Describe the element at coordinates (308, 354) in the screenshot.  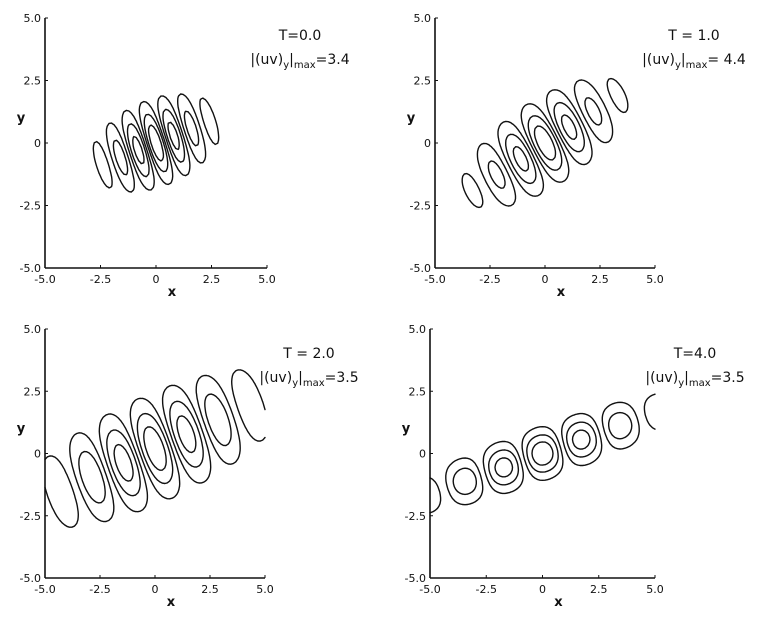
I see `time-label: T = 2.0` at that location.